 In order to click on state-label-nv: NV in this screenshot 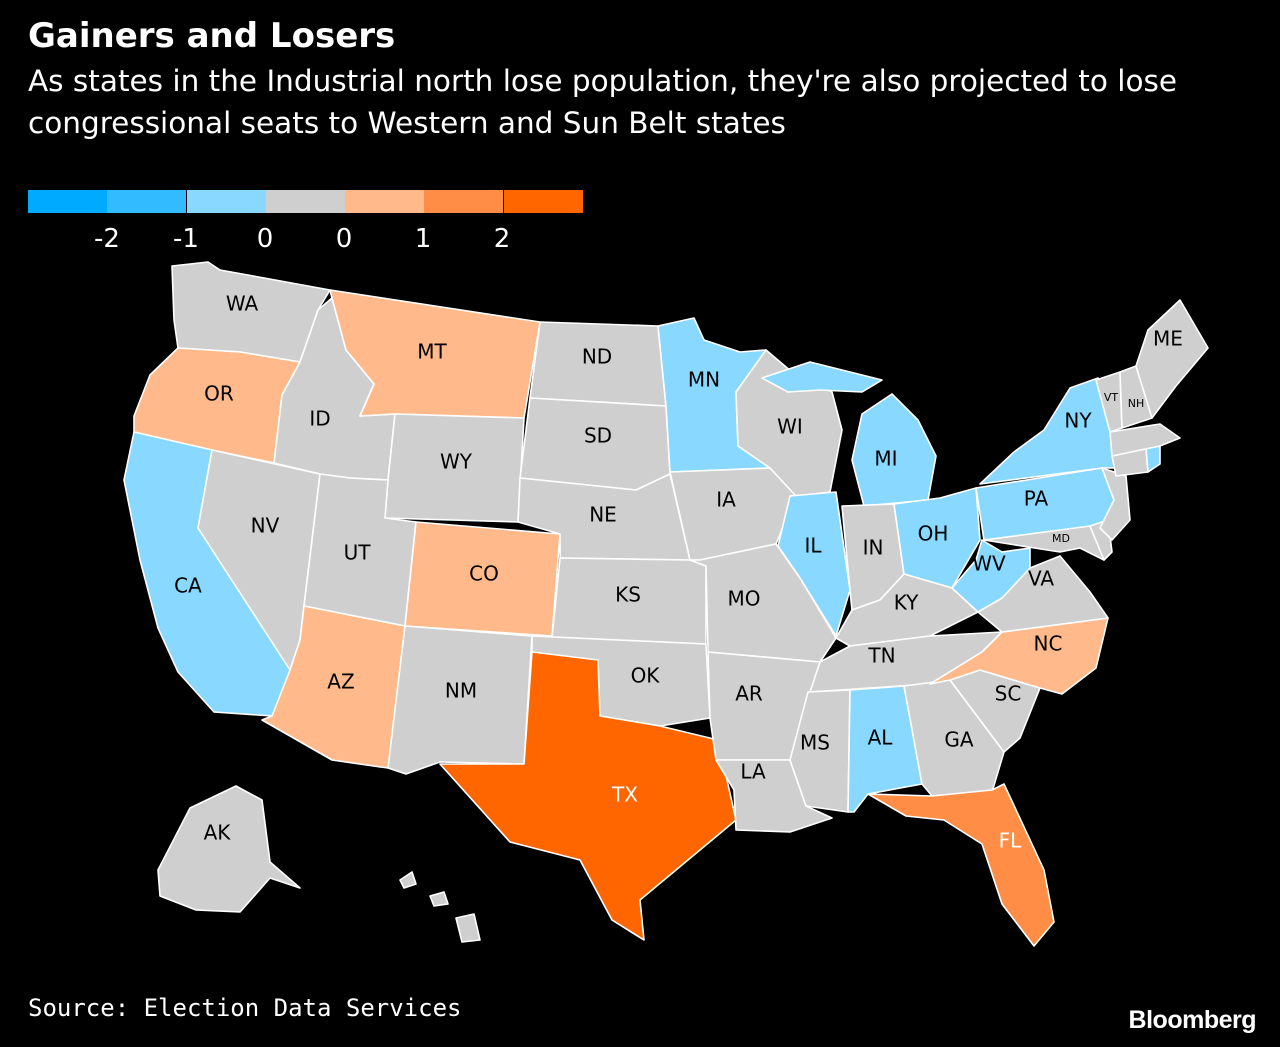, I will do `click(265, 526)`.